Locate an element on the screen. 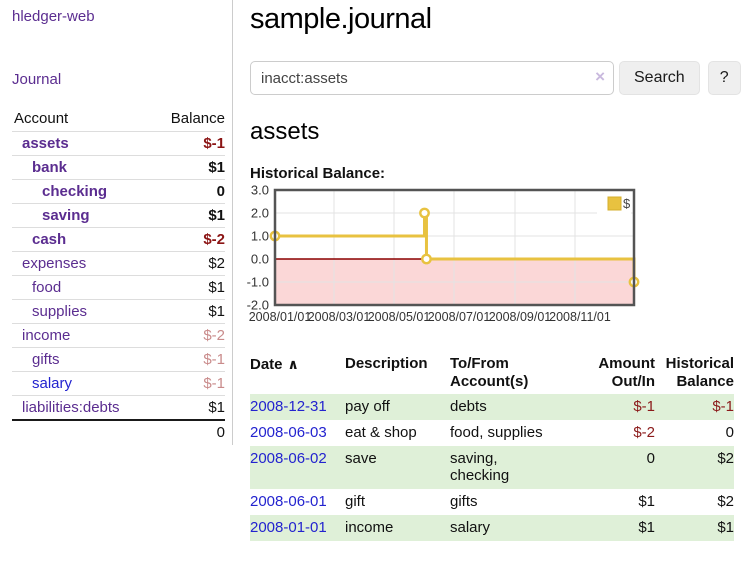  account-balance: $2 is located at coordinates (188, 263).